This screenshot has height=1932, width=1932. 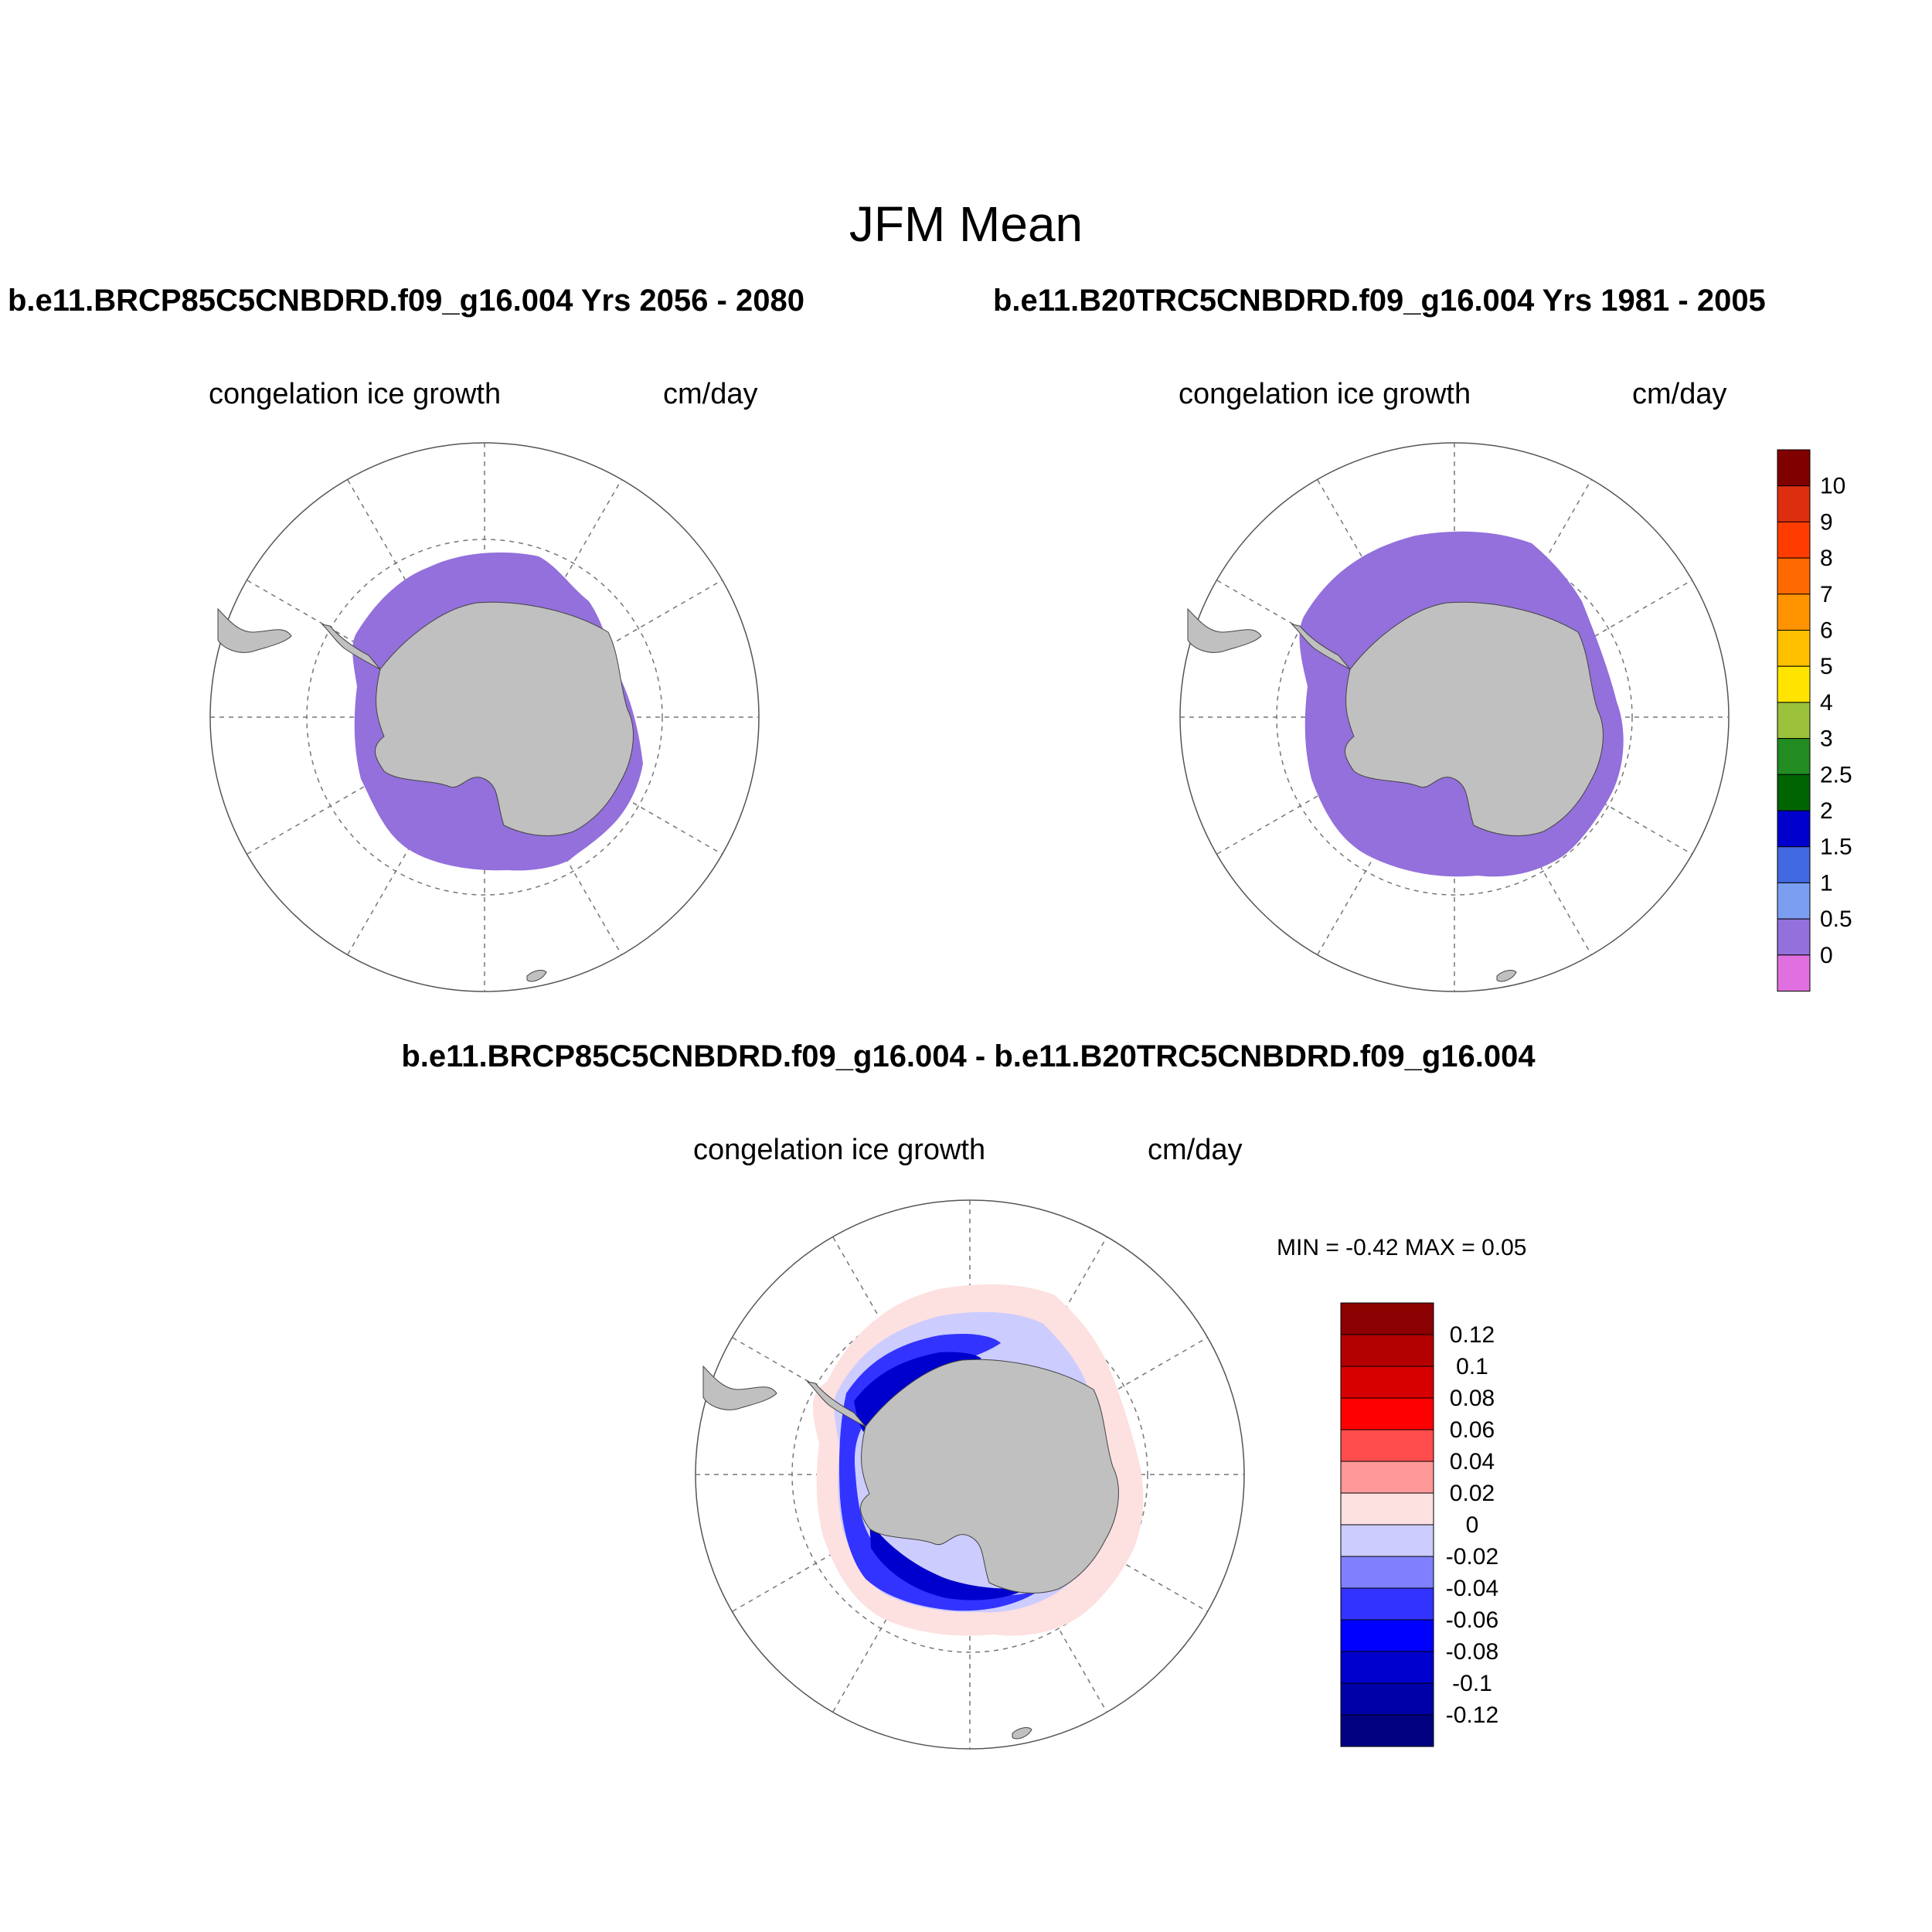 I want to click on colorbar-top-label-7: 3, so click(x=1827, y=739).